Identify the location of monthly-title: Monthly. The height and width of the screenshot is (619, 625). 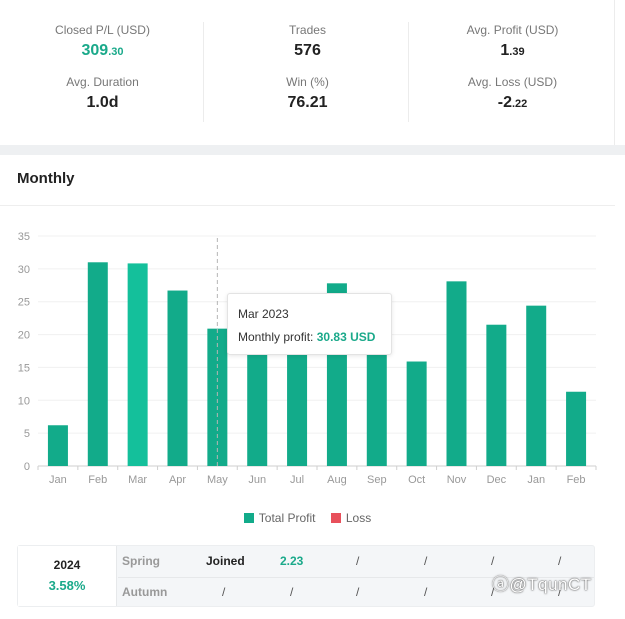
(46, 178).